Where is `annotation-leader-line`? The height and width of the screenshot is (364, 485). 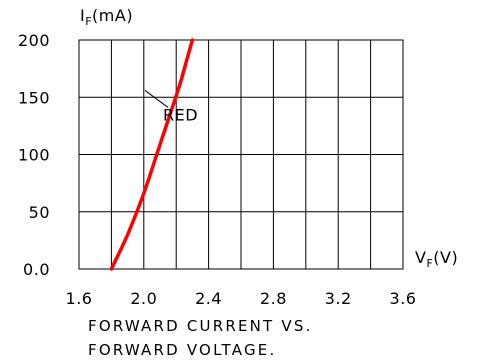
annotation-leader-line is located at coordinates (156, 99).